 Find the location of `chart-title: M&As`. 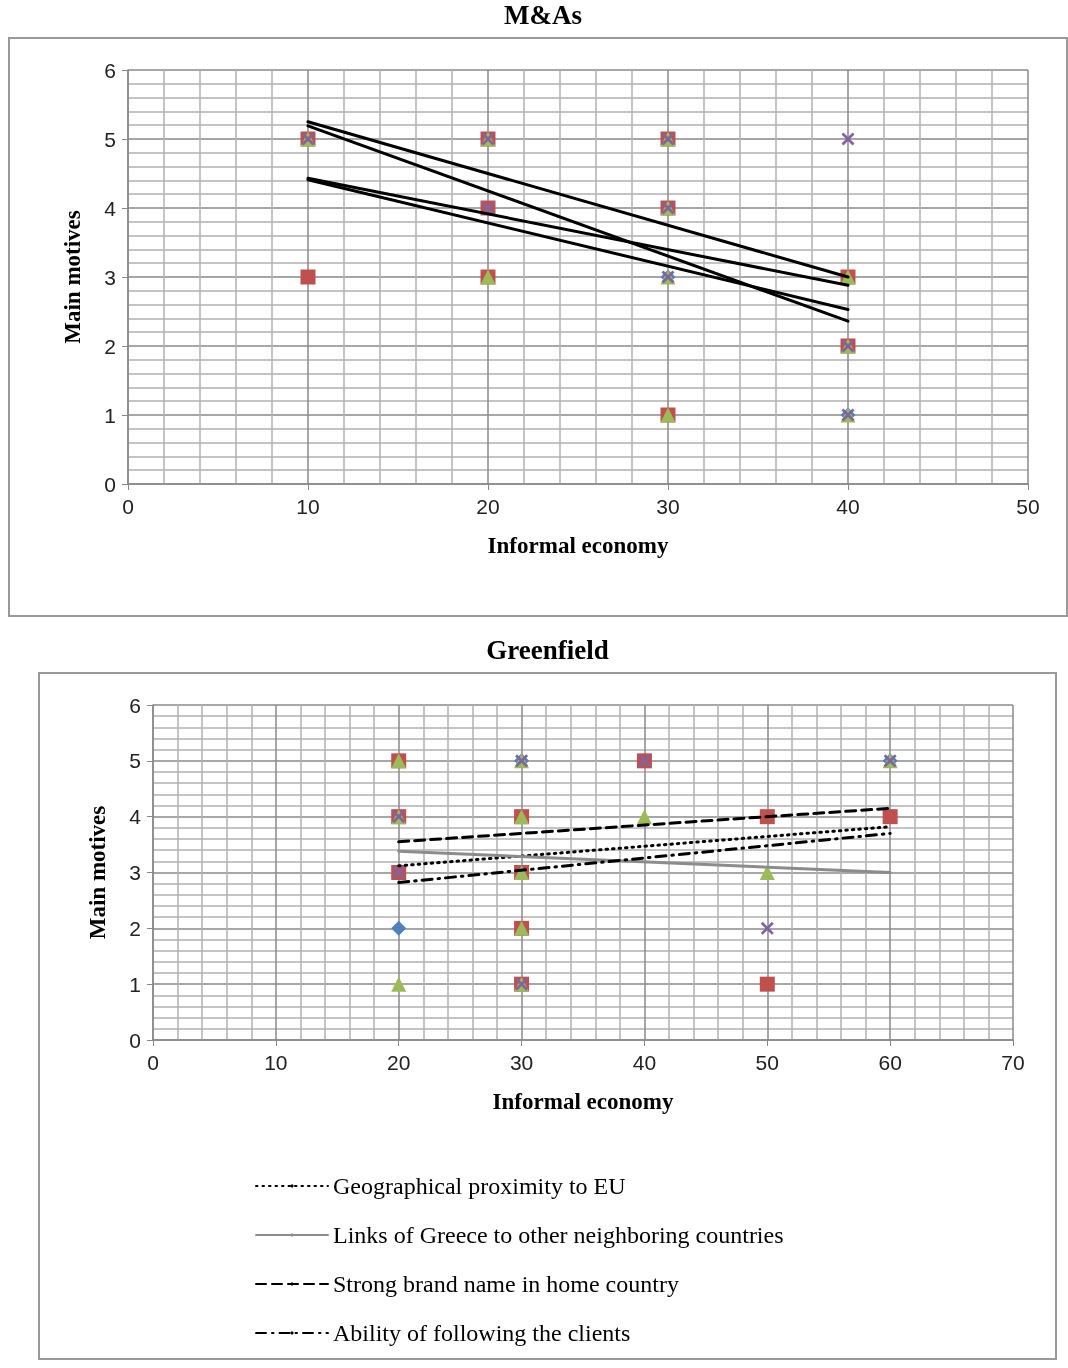

chart-title: M&As is located at coordinates (543, 16).